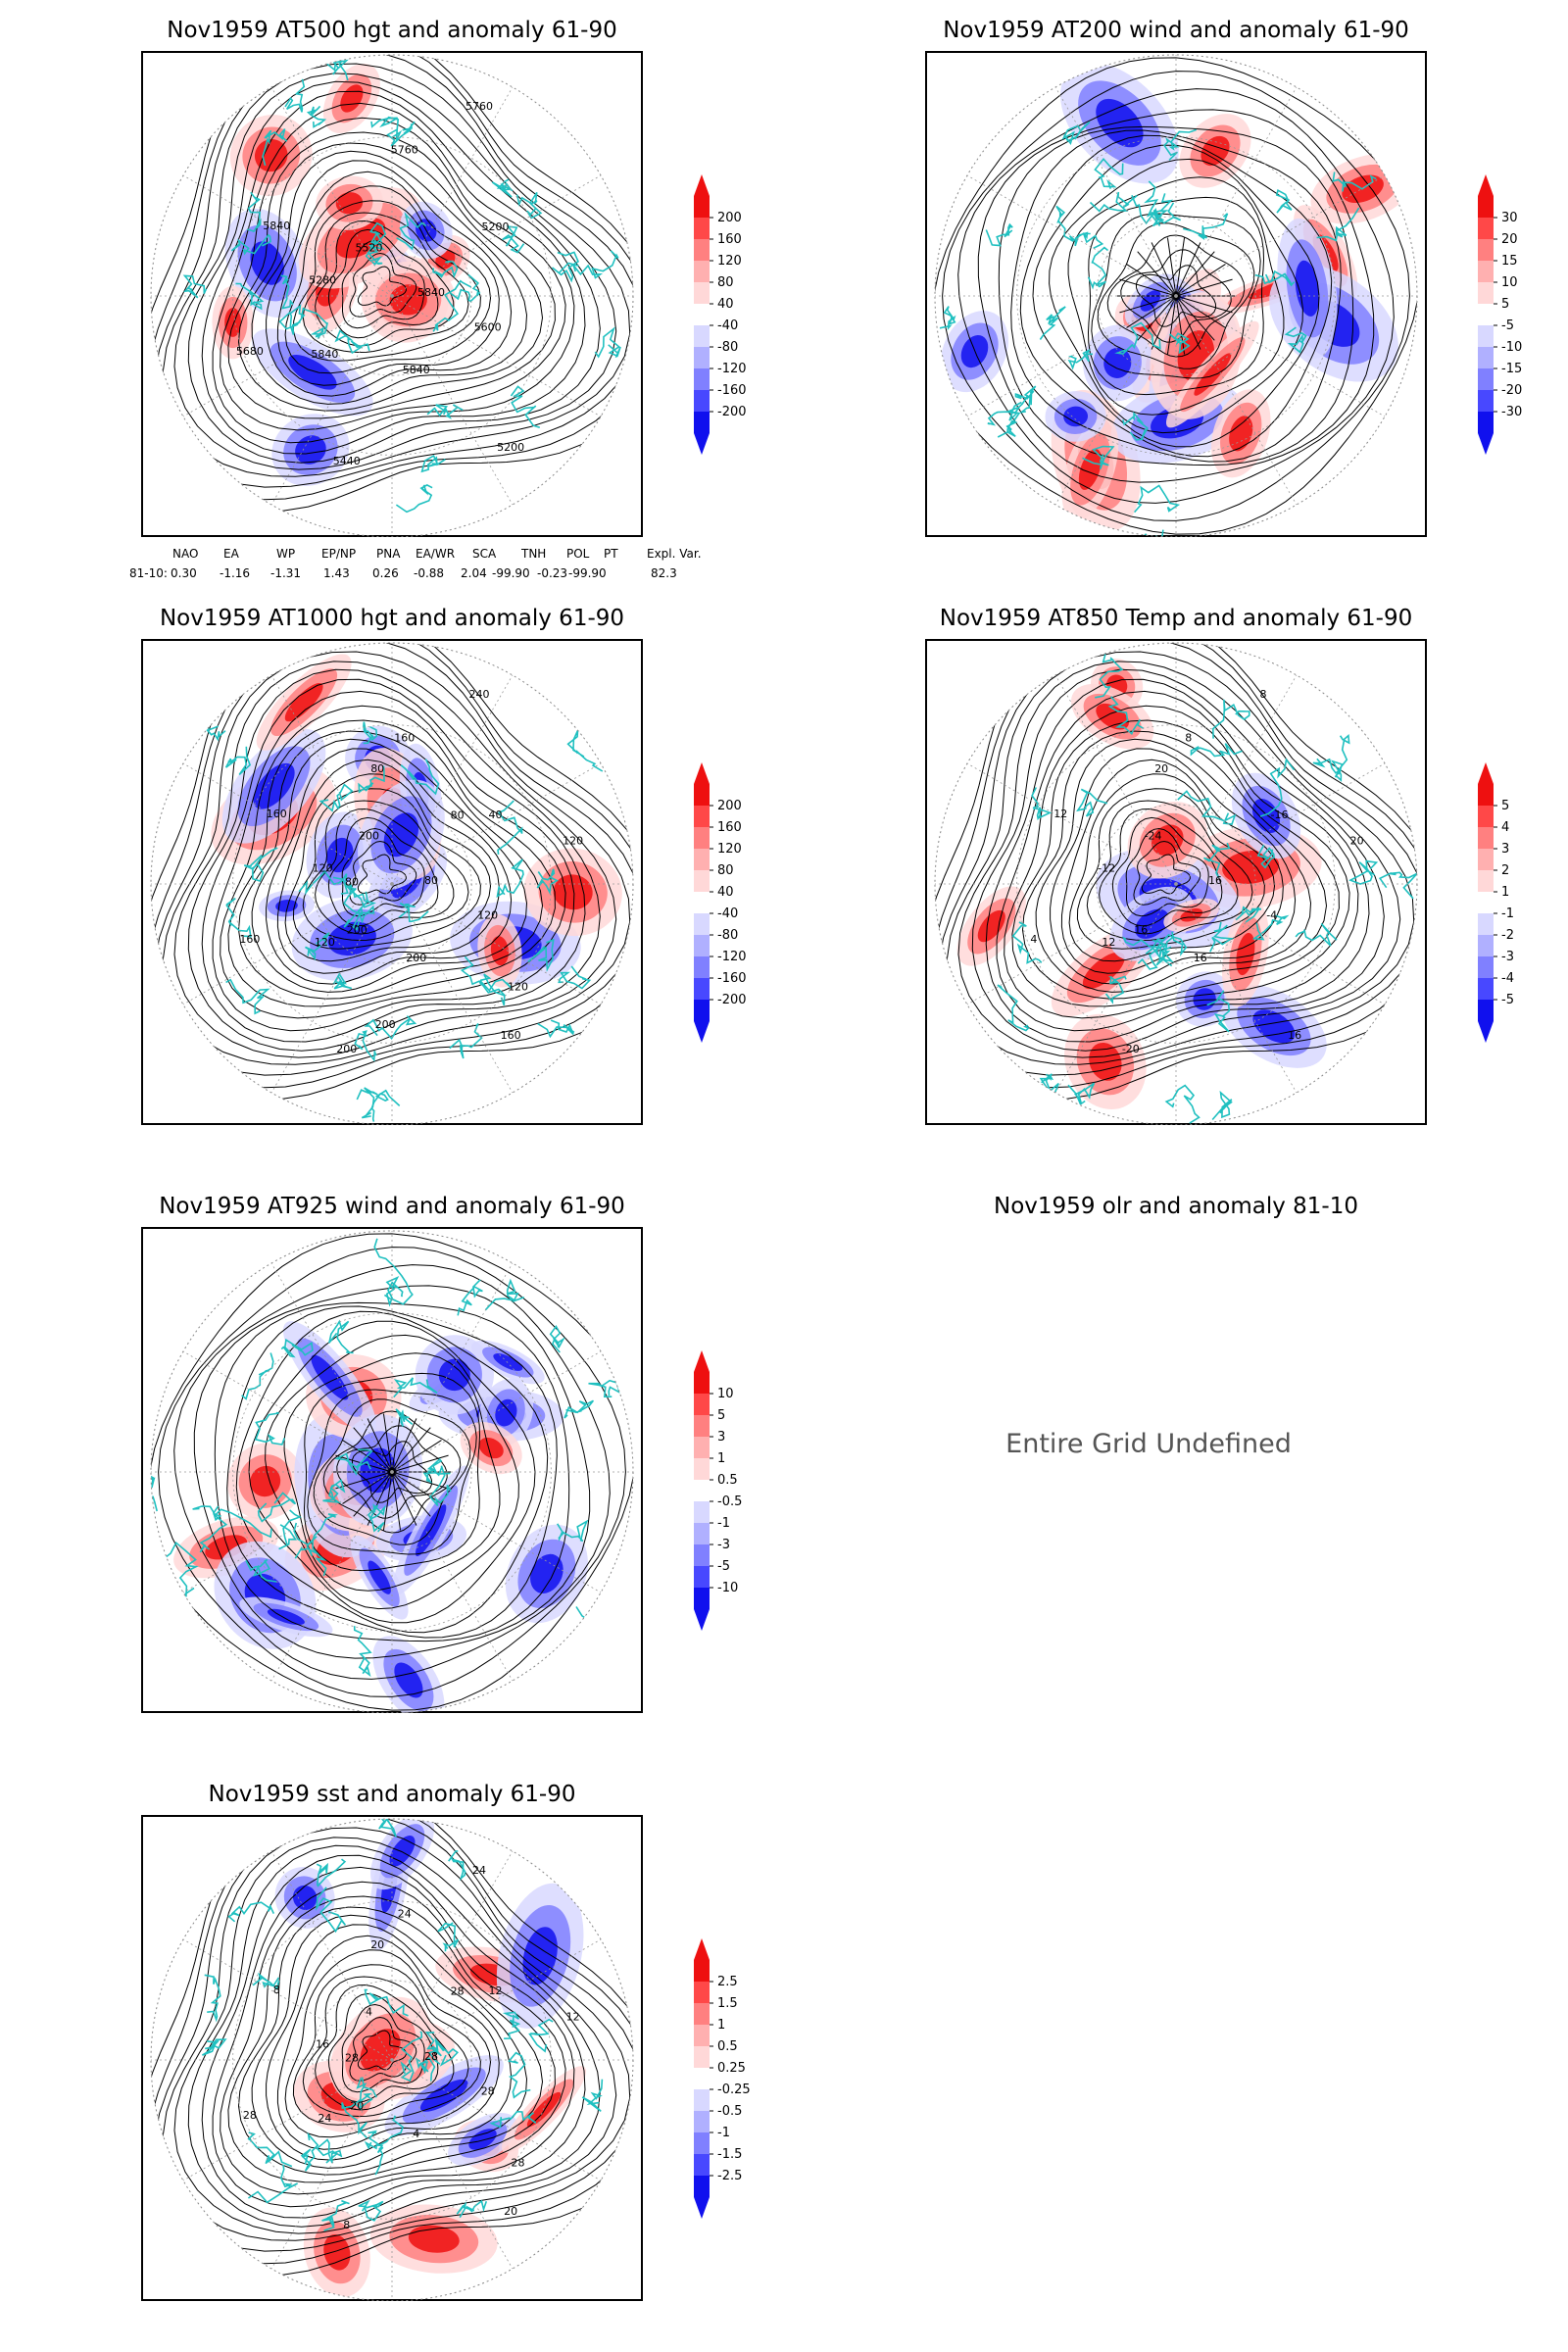 Image resolution: width=1568 pixels, height=2352 pixels. I want to click on contour-label: 5440, so click(347, 461).